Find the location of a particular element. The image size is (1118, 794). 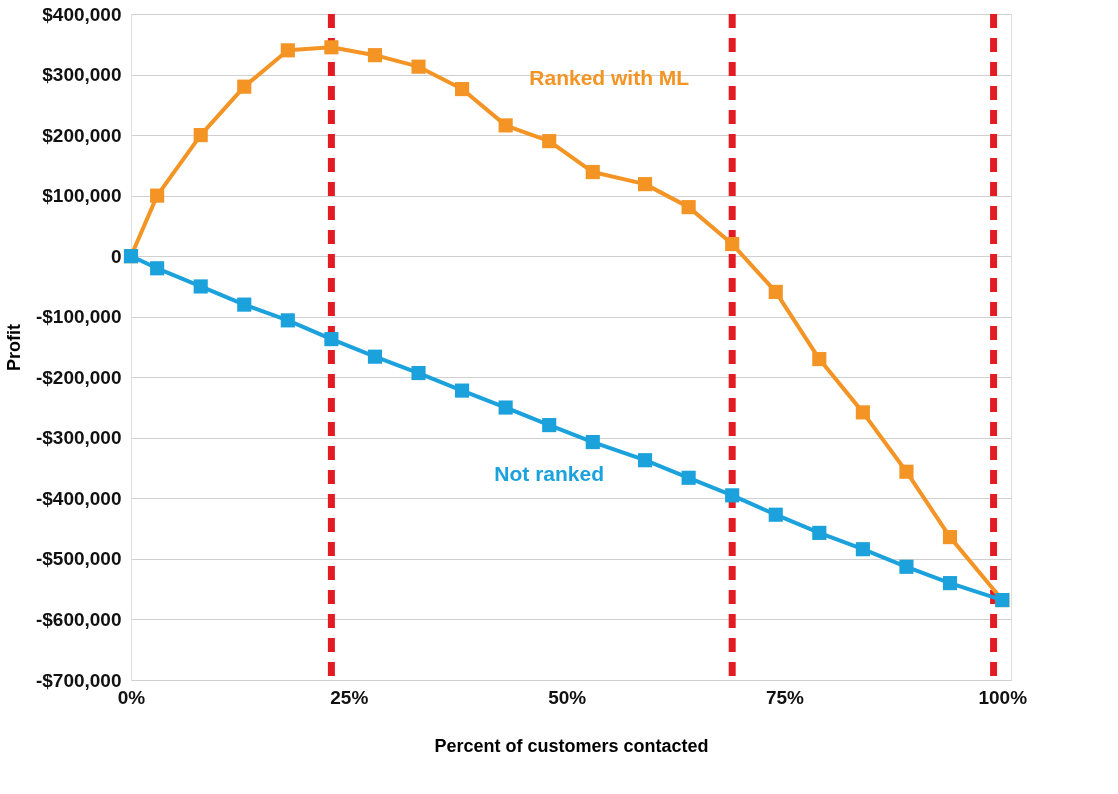

y-tick-label: $100,000 is located at coordinates (82, 196).